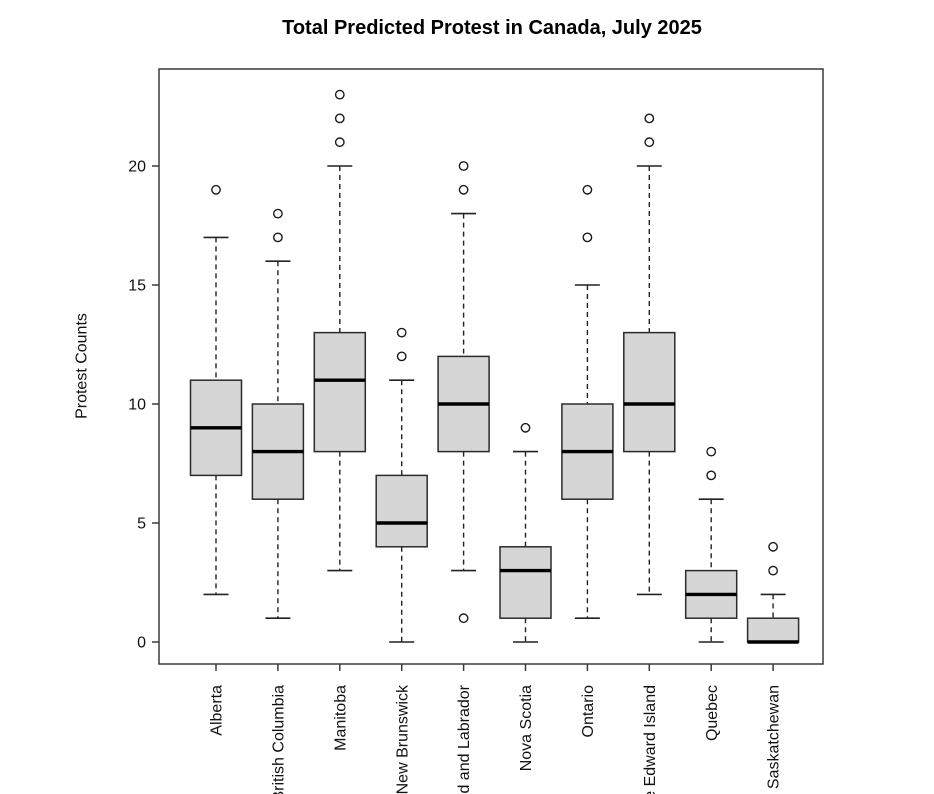 This screenshot has width=934, height=794. What do you see at coordinates (82, 366) in the screenshot?
I see `y-axis-title: Protest Counts` at bounding box center [82, 366].